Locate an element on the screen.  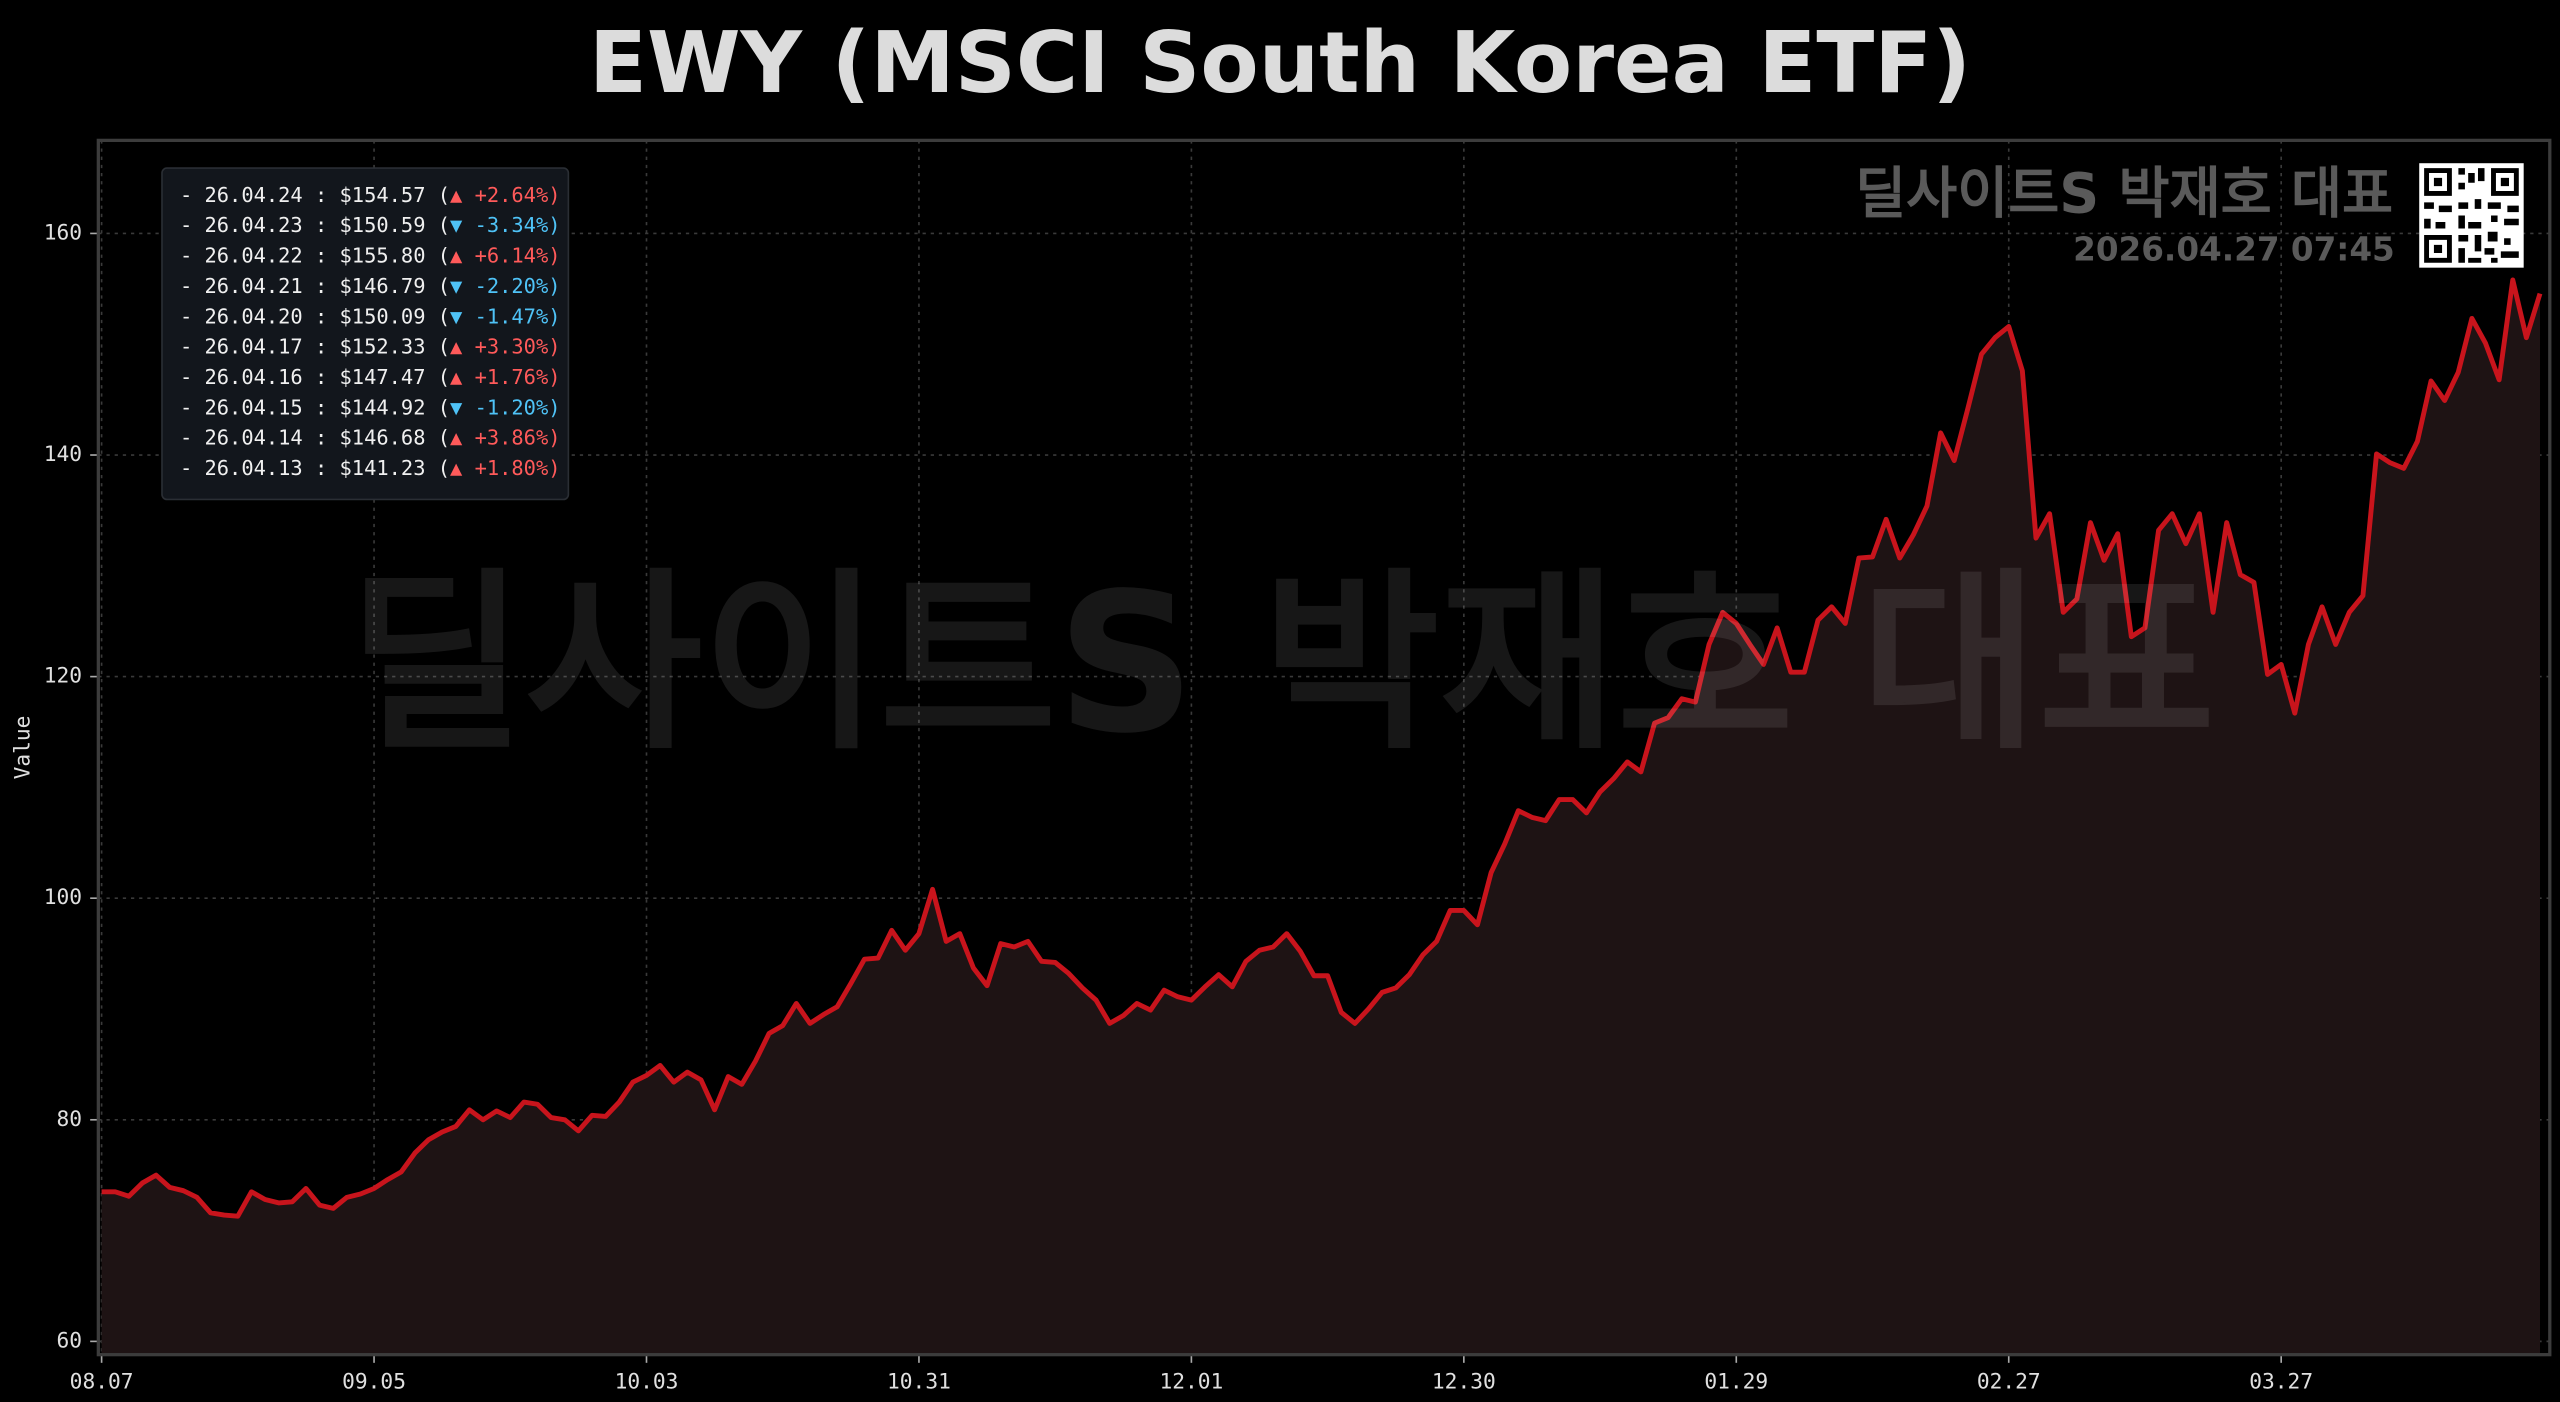
legend-change: ▲ +1.80%) is located at coordinates (505, 468).